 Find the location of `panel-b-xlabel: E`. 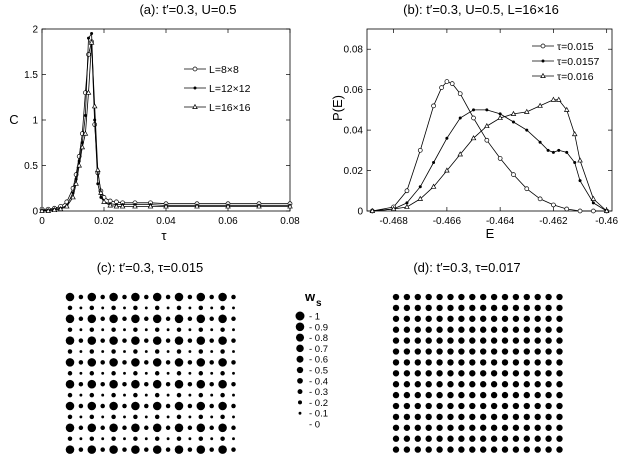

panel-b-xlabel: E is located at coordinates (490, 233).